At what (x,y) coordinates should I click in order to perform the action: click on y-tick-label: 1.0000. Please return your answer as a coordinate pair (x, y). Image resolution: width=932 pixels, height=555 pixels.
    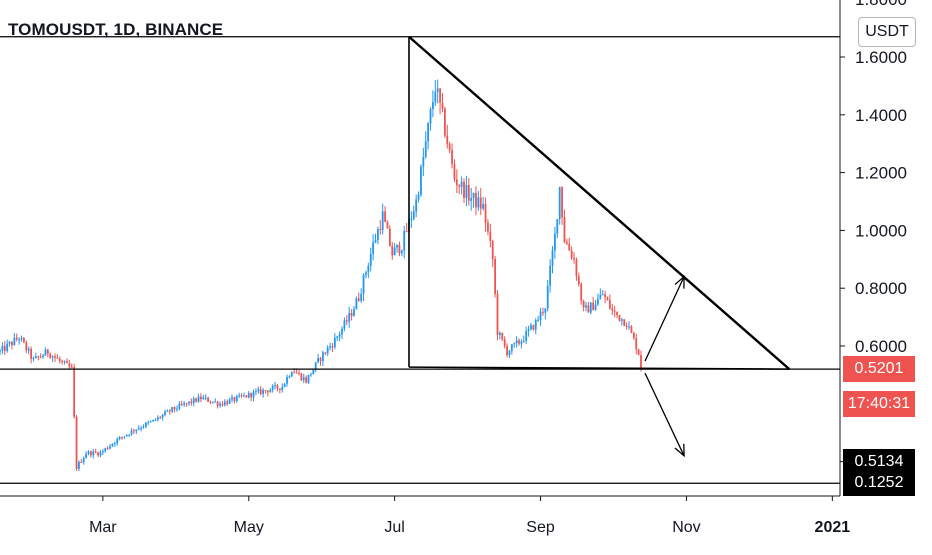
    Looking at the image, I should click on (881, 230).